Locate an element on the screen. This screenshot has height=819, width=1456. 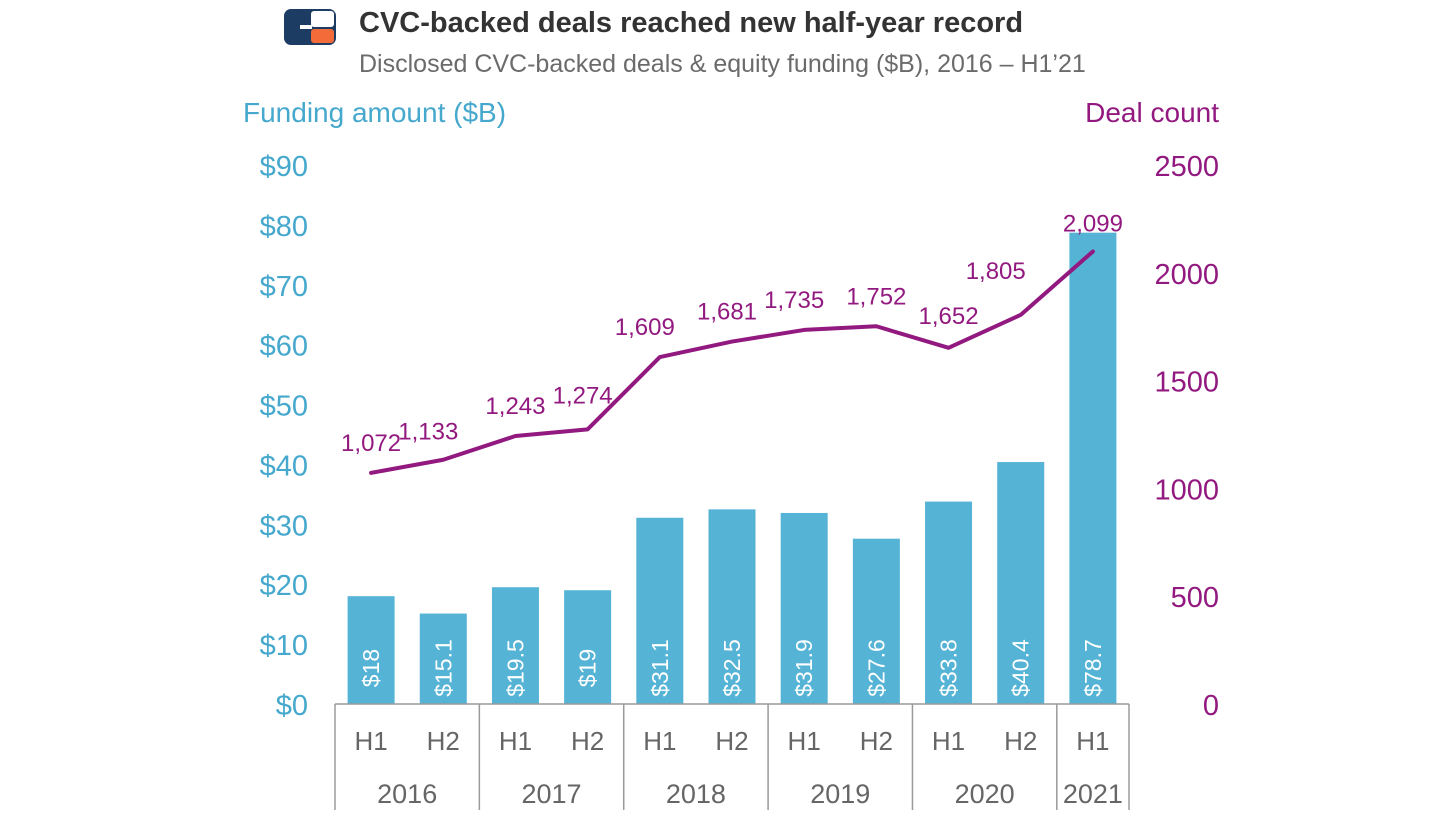
left-axis-tick-label: $70 is located at coordinates (284, 287).